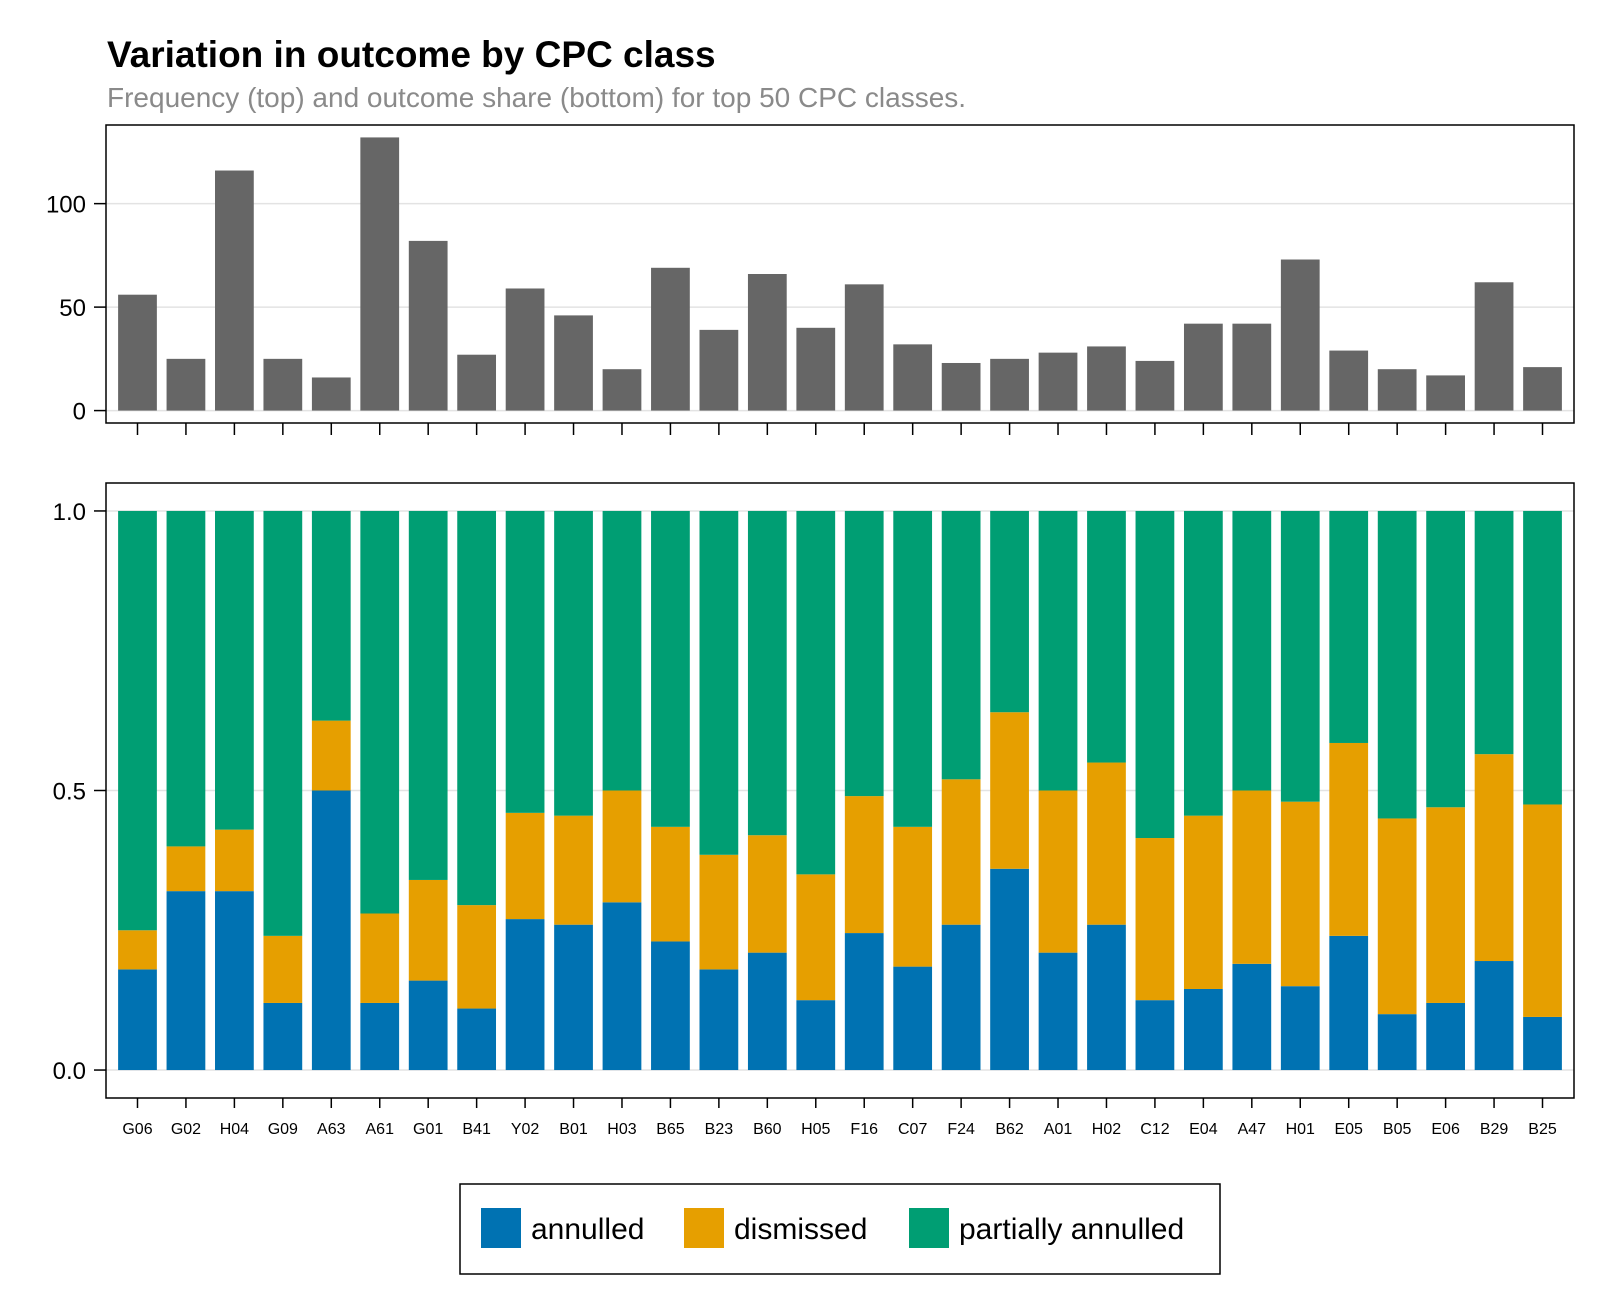  What do you see at coordinates (815, 1129) in the screenshot?
I see `xtick-label-H05: H05` at bounding box center [815, 1129].